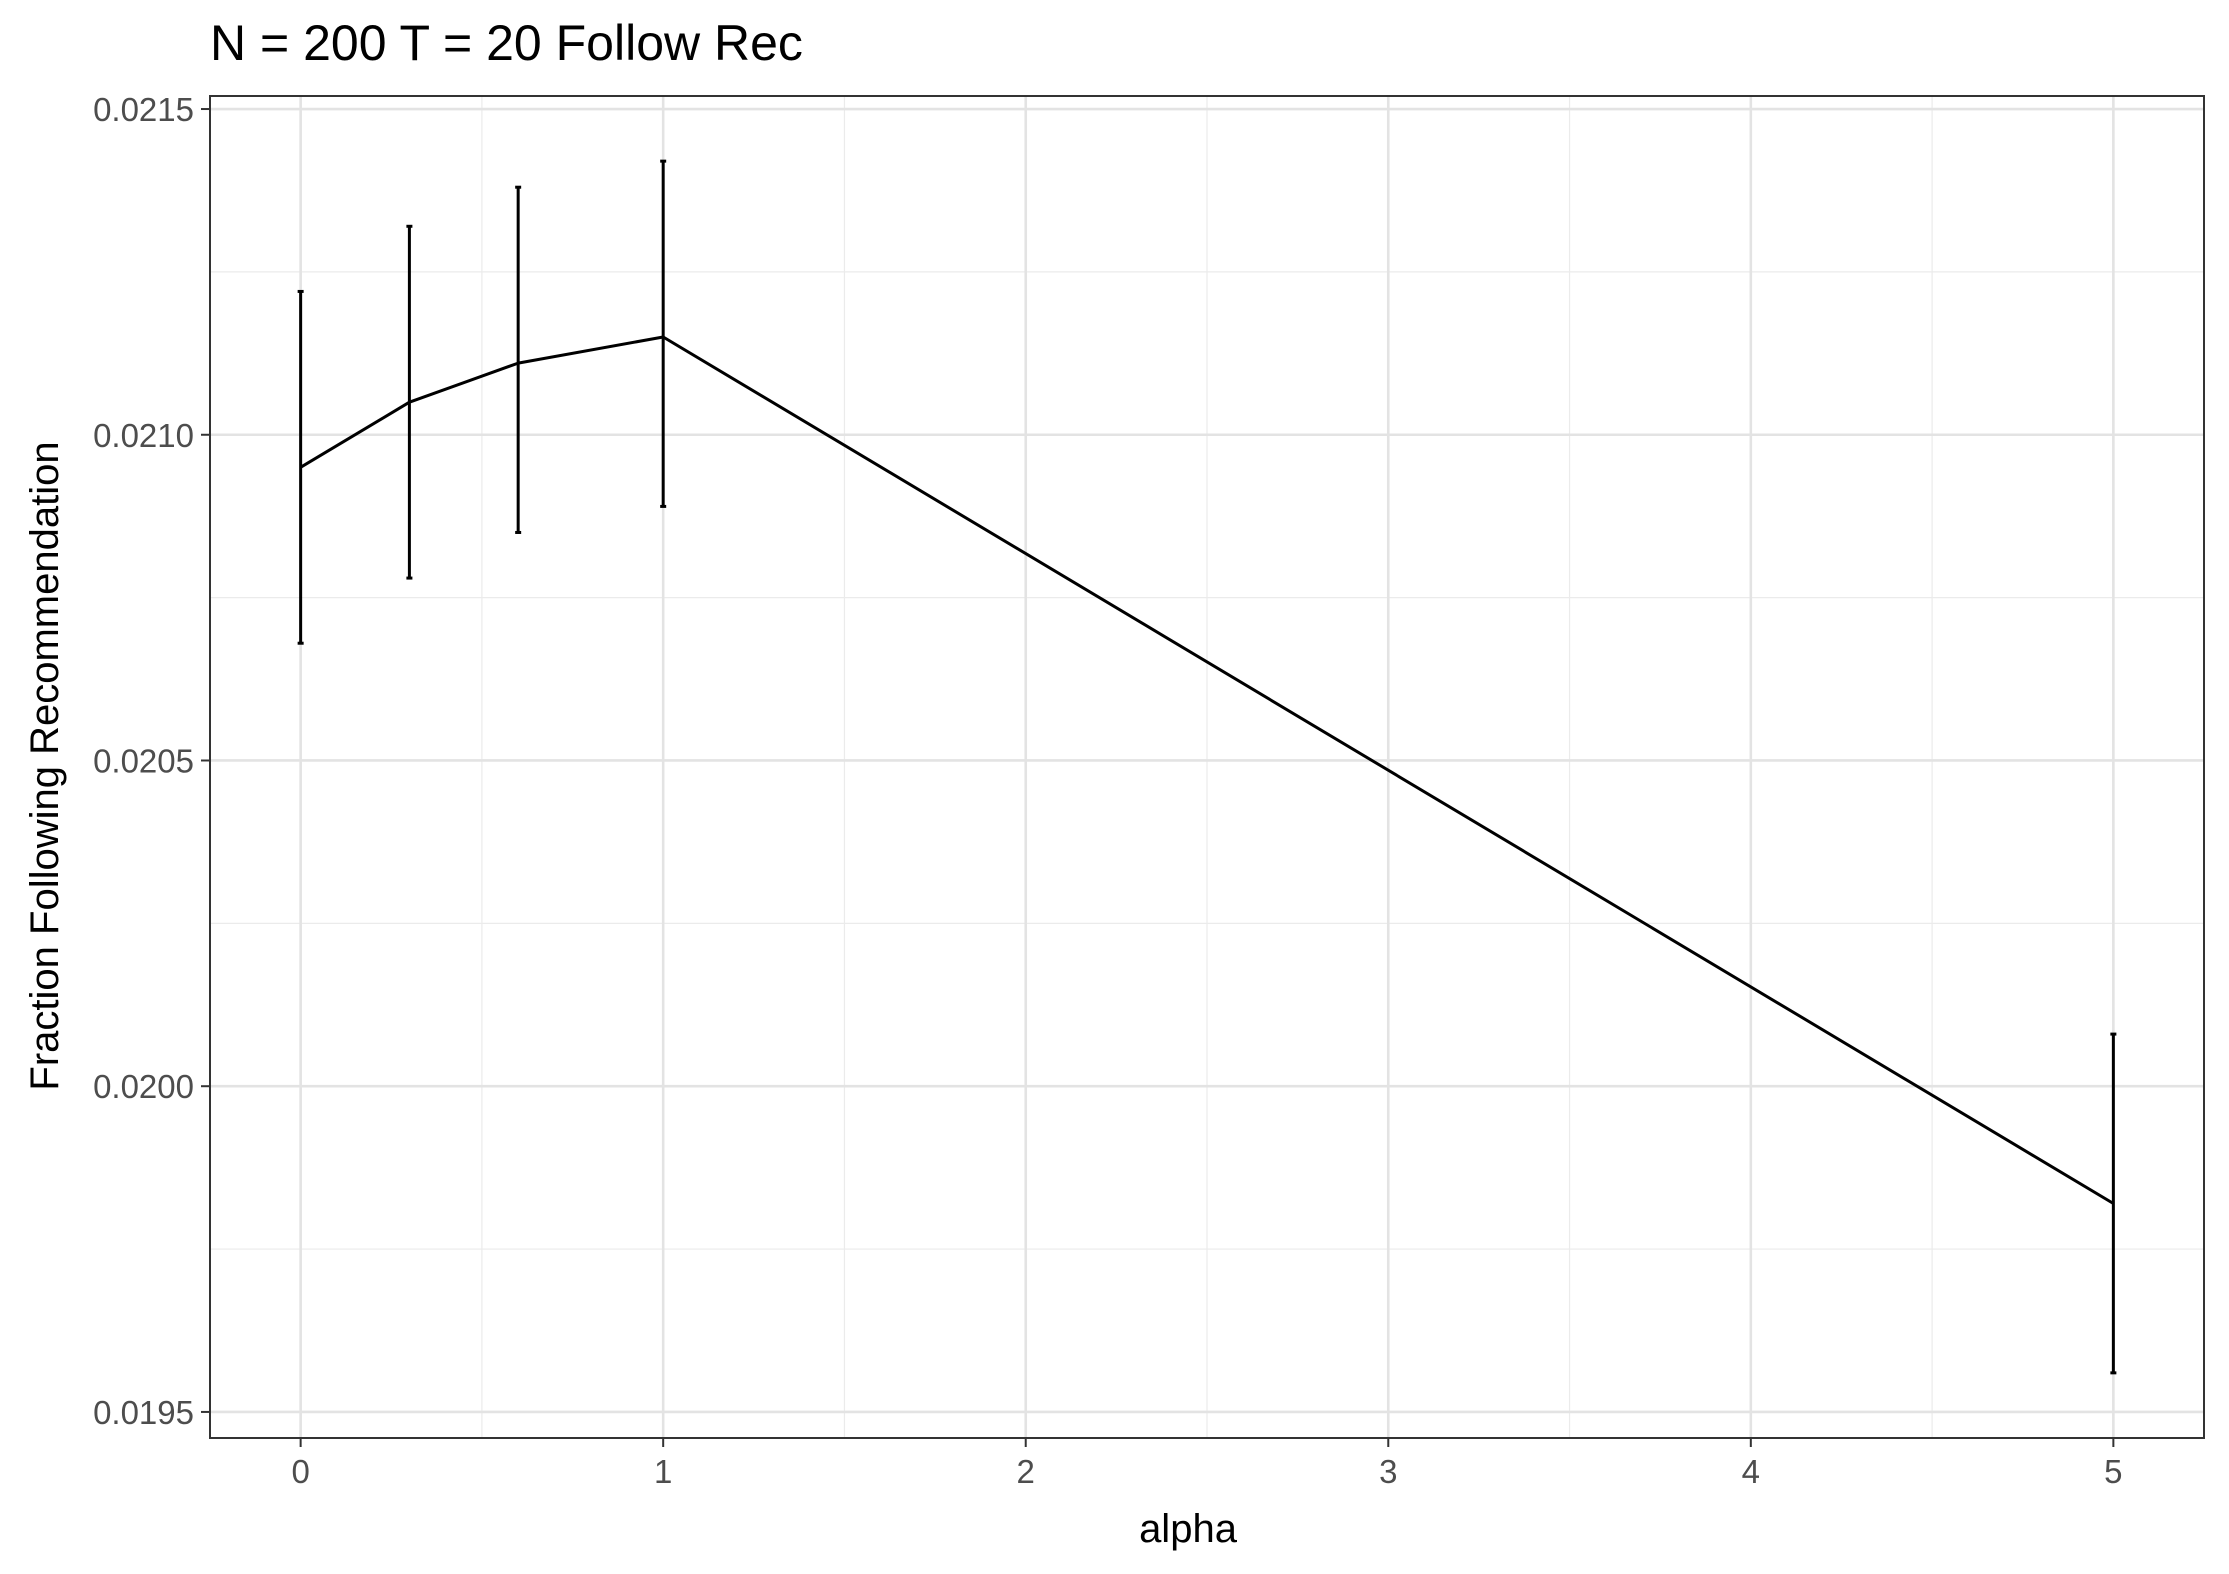 This screenshot has width=2229, height=1574. Describe the element at coordinates (1388, 1471) in the screenshot. I see `x-tick-label: 3` at that location.